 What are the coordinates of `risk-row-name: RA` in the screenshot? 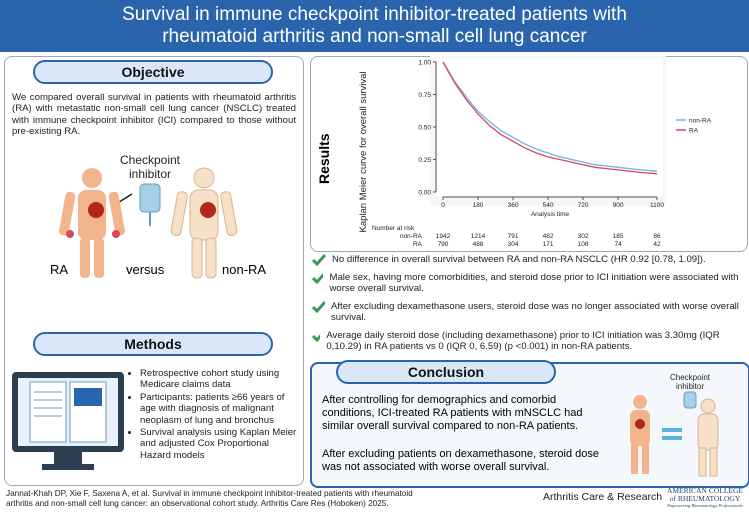 It's located at (418, 244).